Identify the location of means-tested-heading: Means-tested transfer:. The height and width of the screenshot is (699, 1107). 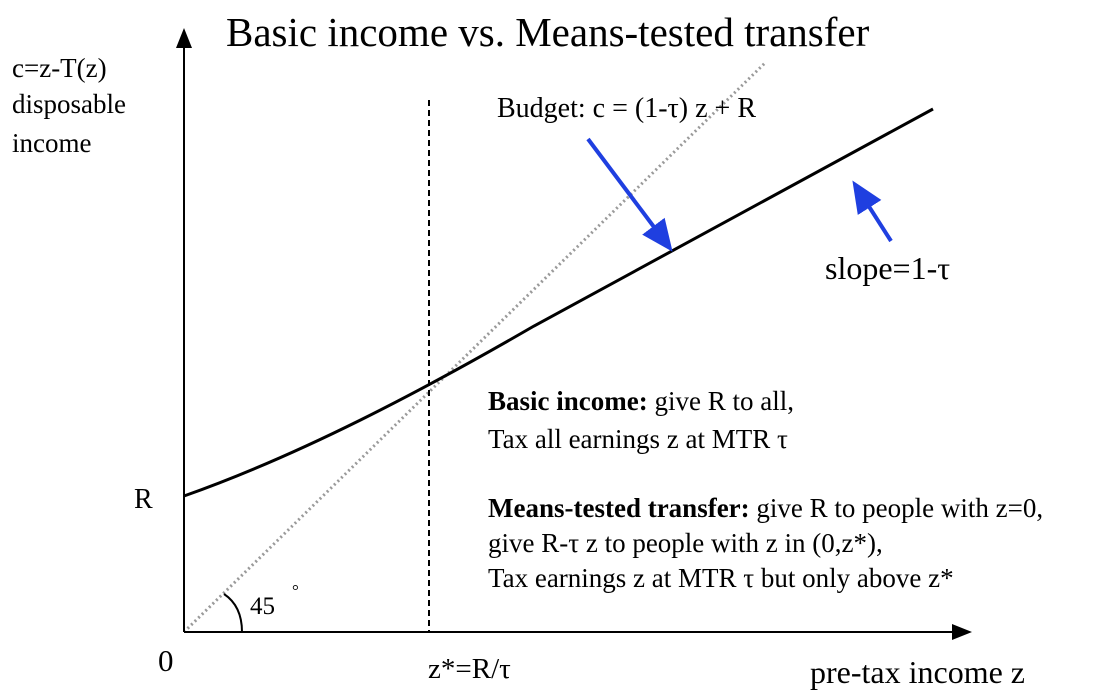
(619, 508).